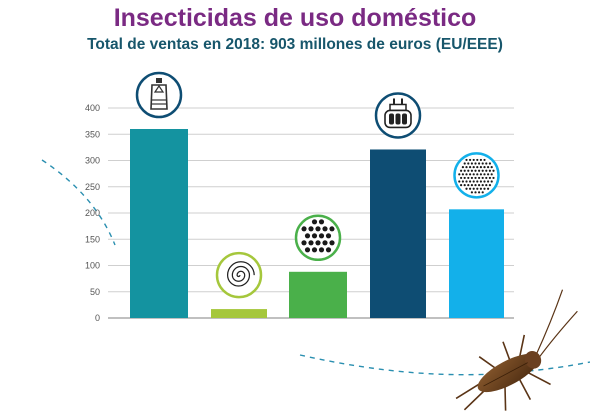 This screenshot has height=417, width=590. I want to click on cockroach-illustration, so click(516, 350).